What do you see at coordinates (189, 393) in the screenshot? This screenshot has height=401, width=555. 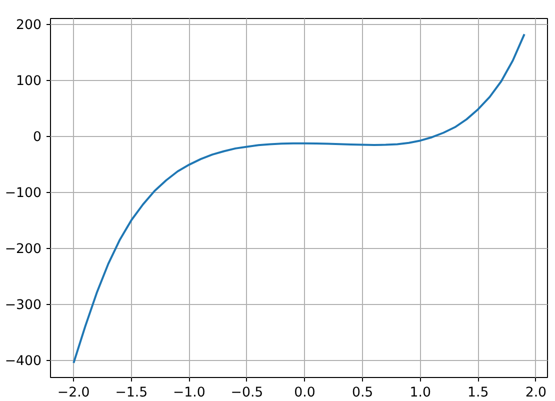 I see `x-tick-label: −1.0` at bounding box center [189, 393].